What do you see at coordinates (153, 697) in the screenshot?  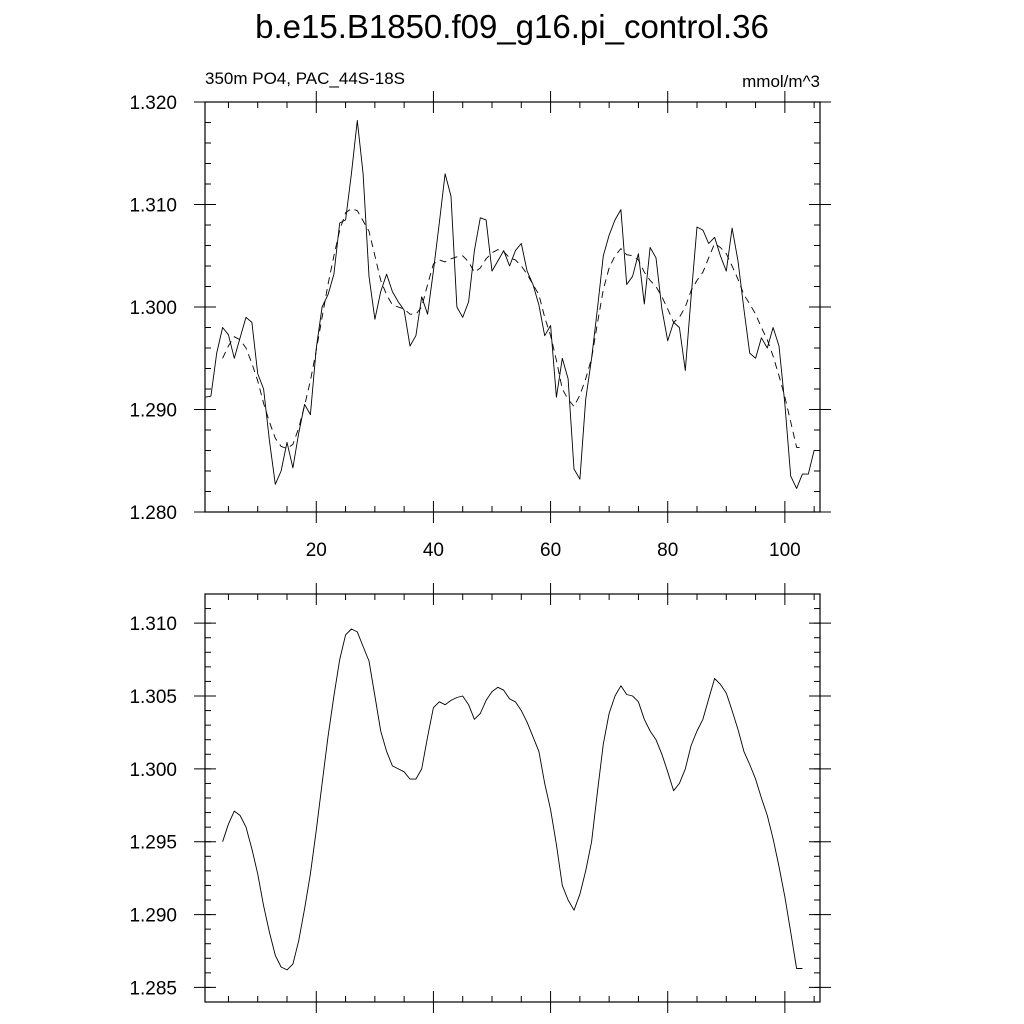 I see `y-tick-label: 1.305` at bounding box center [153, 697].